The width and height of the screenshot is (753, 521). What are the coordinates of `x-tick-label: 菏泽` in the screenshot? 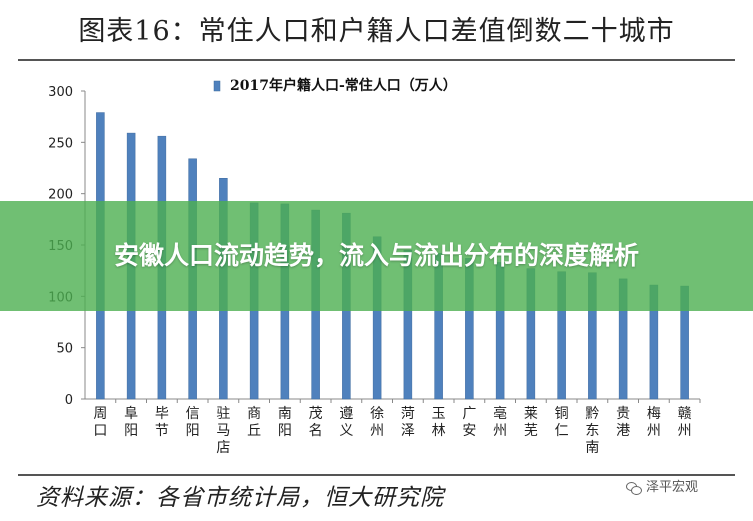 It's located at (408, 422).